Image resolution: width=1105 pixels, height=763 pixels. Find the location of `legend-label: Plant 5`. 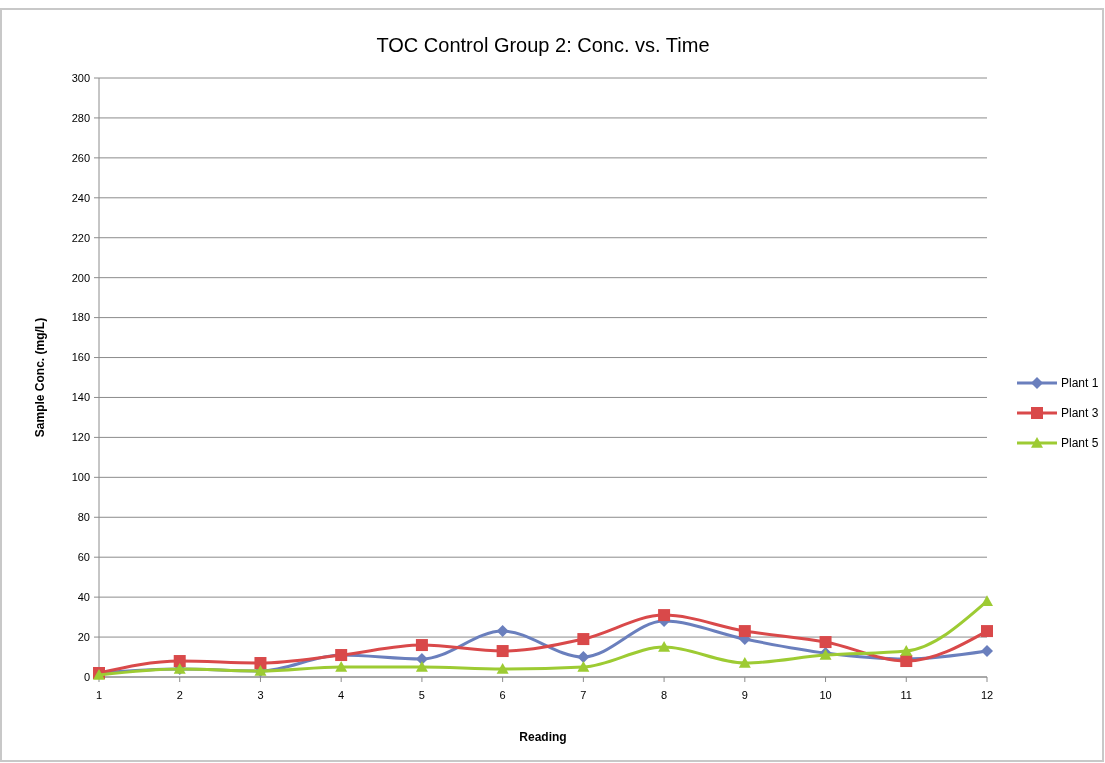

legend-label: Plant 5 is located at coordinates (1080, 443).